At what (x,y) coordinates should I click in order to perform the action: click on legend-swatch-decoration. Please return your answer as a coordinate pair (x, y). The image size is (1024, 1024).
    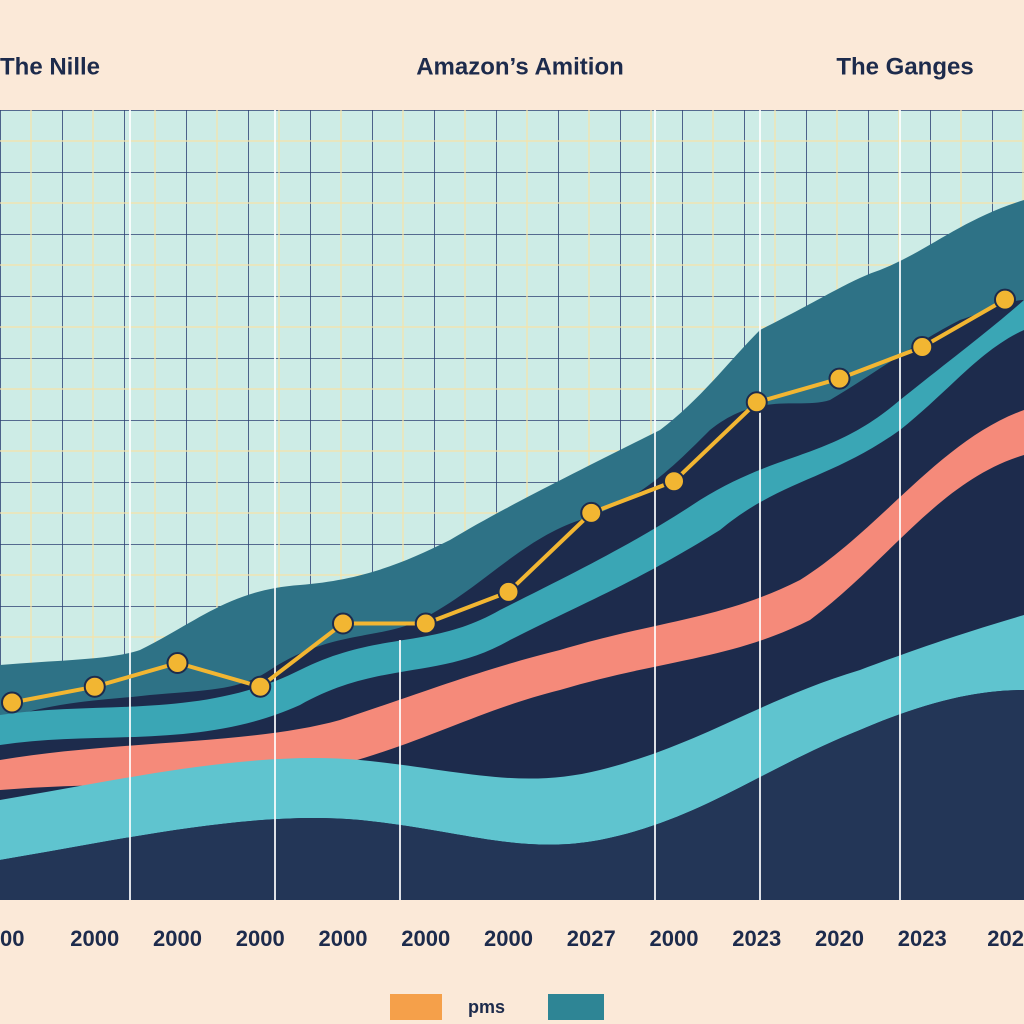
    Looking at the image, I should click on (576, 1007).